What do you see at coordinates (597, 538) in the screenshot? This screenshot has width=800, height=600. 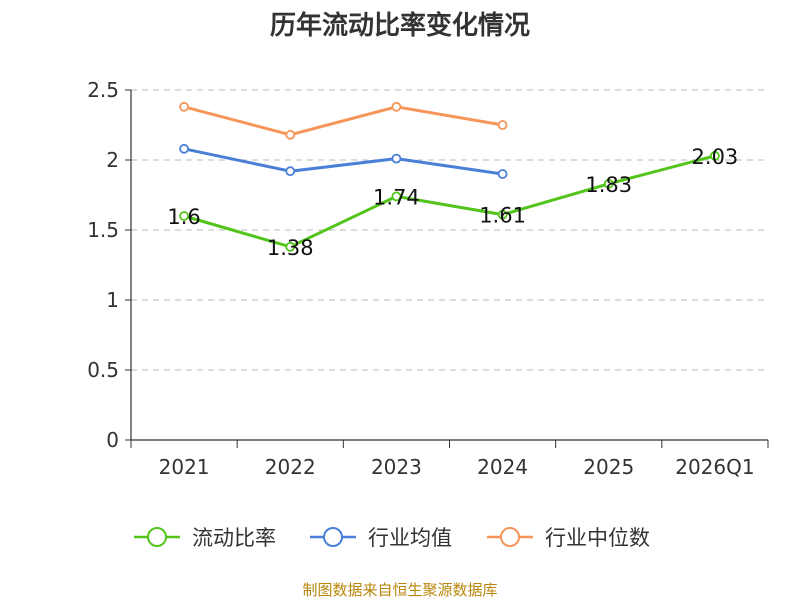 I see `legend-label: 行业中位数` at bounding box center [597, 538].